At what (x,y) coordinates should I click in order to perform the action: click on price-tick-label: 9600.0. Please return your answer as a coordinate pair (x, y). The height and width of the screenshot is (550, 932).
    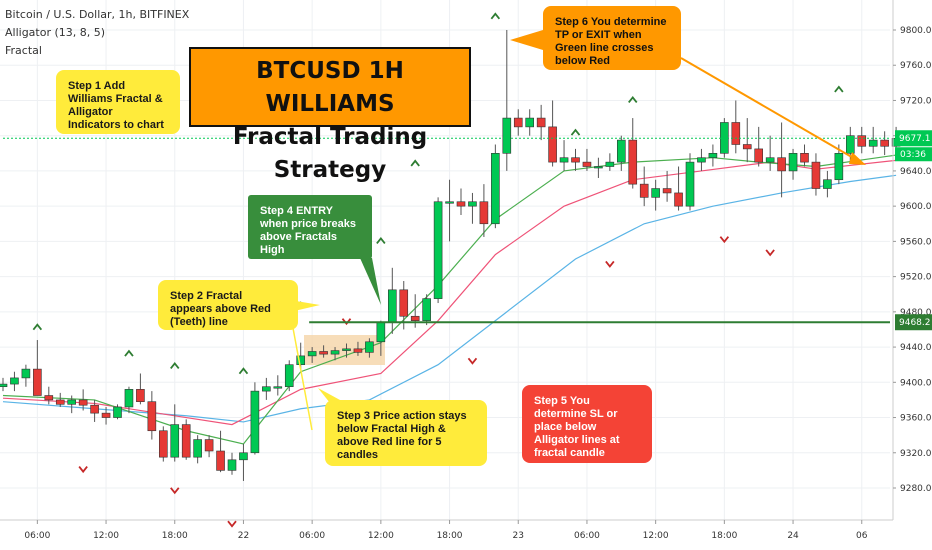
    Looking at the image, I should click on (916, 207).